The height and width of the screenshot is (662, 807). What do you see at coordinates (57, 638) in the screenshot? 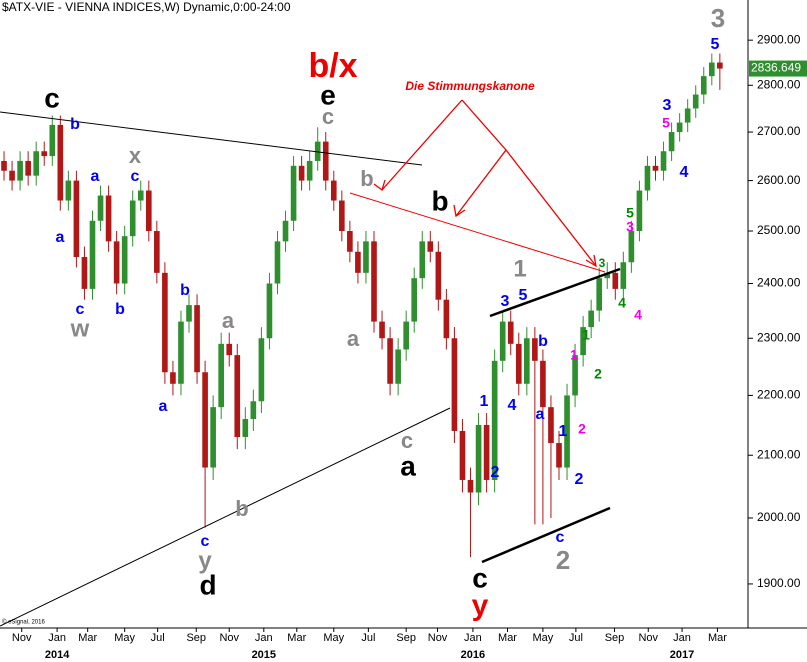
I see `x-tick-label: Jan` at bounding box center [57, 638].